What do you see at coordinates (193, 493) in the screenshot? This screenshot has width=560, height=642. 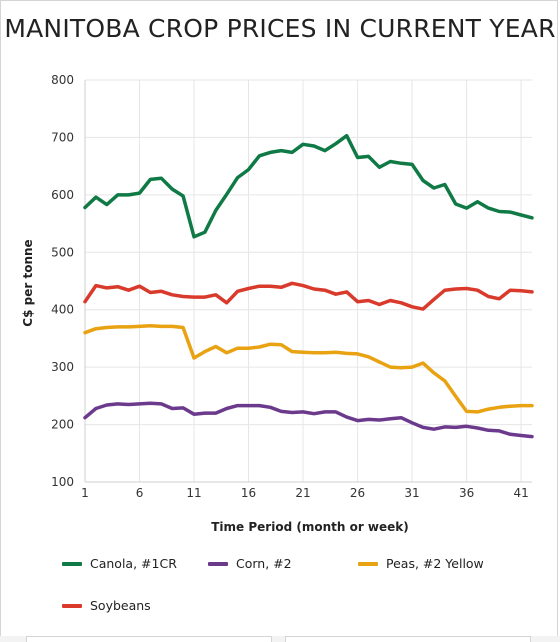 I see `x-tick-label: 11` at bounding box center [193, 493].